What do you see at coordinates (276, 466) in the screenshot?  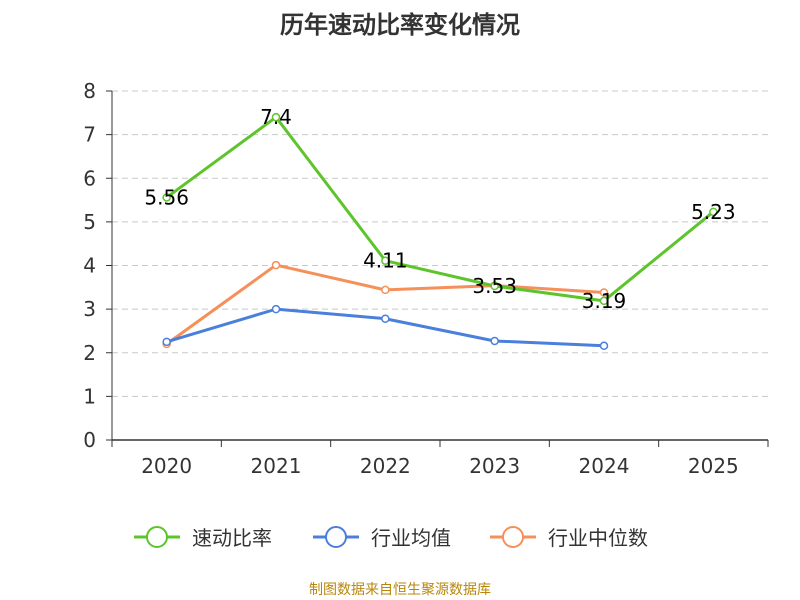 I see `x-tick-label: 2021` at bounding box center [276, 466].